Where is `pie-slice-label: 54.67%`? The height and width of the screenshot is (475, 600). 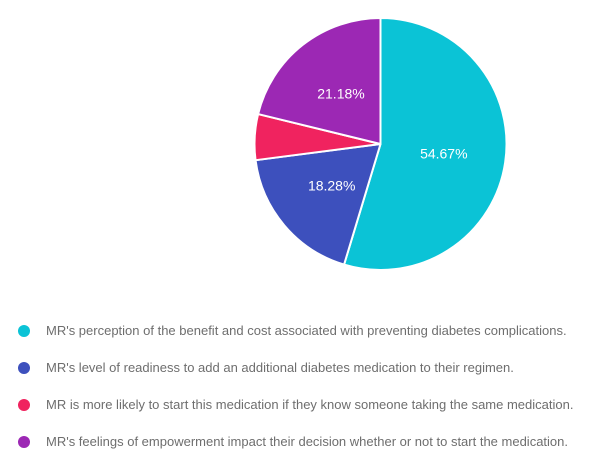
pie-slice-label: 54.67% is located at coordinates (443, 153).